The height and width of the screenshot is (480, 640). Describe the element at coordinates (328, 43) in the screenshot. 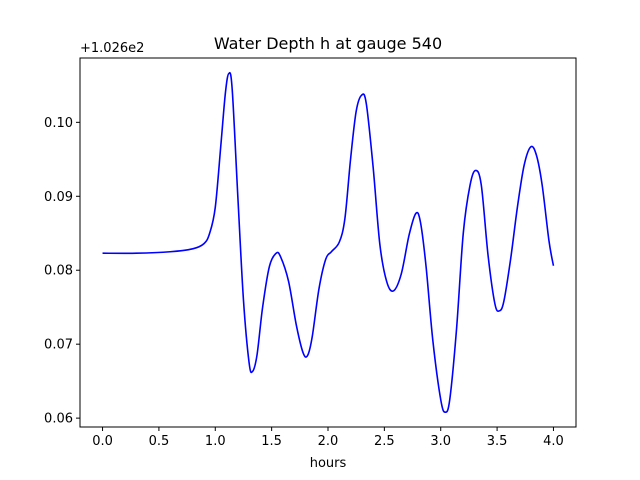

I see `chart-title: Water Depth h at gauge 540` at that location.